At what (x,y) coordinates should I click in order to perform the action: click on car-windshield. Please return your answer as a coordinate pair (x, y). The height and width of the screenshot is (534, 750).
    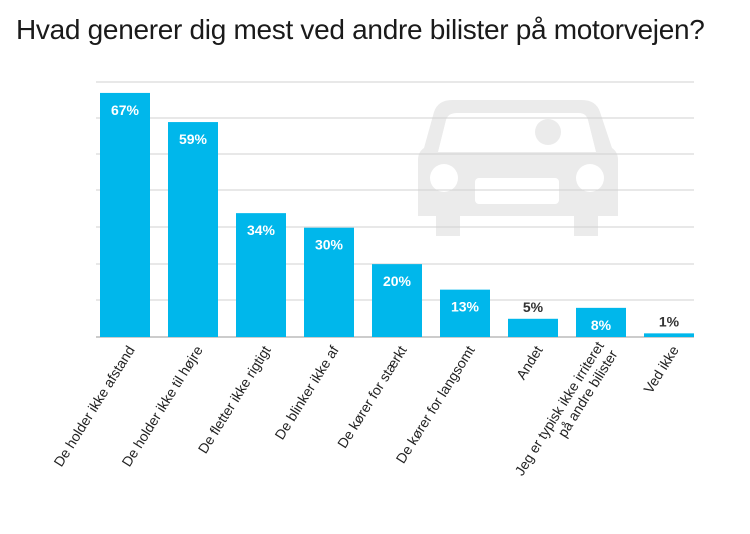
    Looking at the image, I should click on (517, 132).